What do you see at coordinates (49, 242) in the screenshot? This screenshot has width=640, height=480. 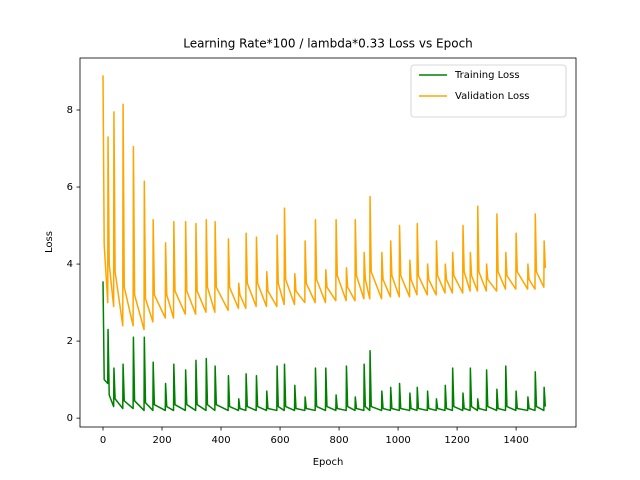 I see `y-axis-label: Loss` at bounding box center [49, 242].